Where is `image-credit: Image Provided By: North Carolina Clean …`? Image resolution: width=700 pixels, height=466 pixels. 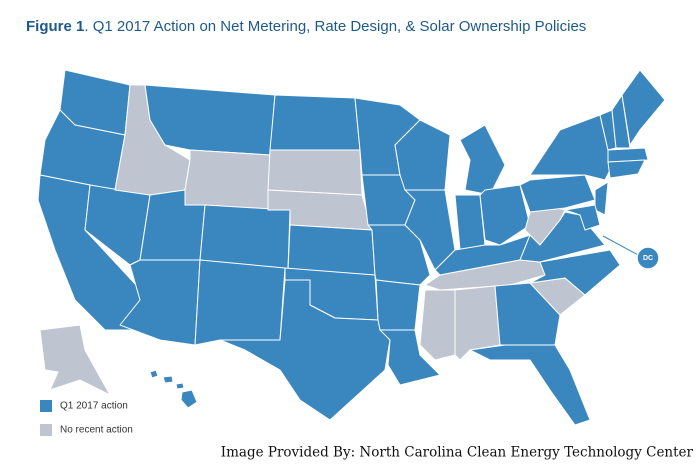
image-credit: Image Provided By: North Carolina Clean … is located at coordinates (457, 453).